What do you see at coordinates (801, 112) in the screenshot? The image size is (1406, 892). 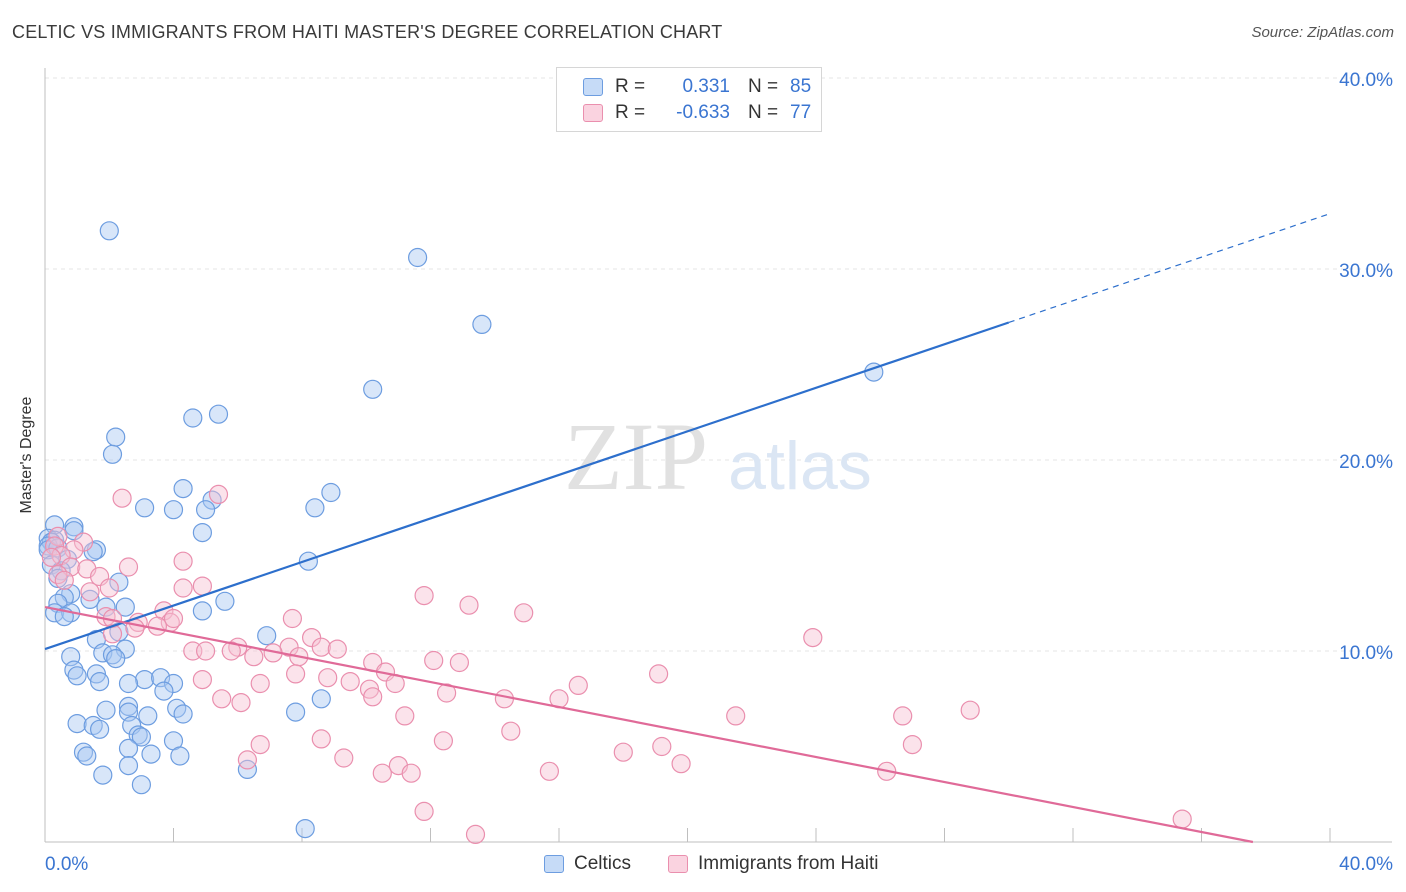 I see `legend-n-value: 77` at bounding box center [801, 112].